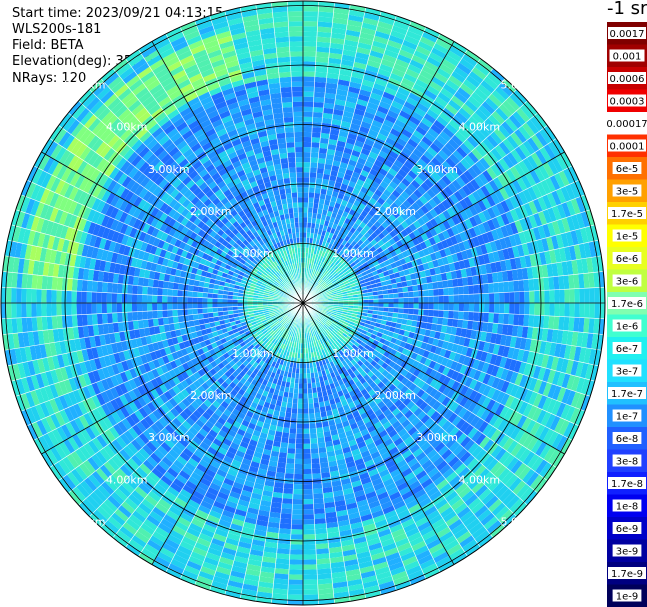 The image size is (647, 607). What do you see at coordinates (118, 13) in the screenshot?
I see `start-time-label: Start time: 2023/09/21 04:13:15` at bounding box center [118, 13].